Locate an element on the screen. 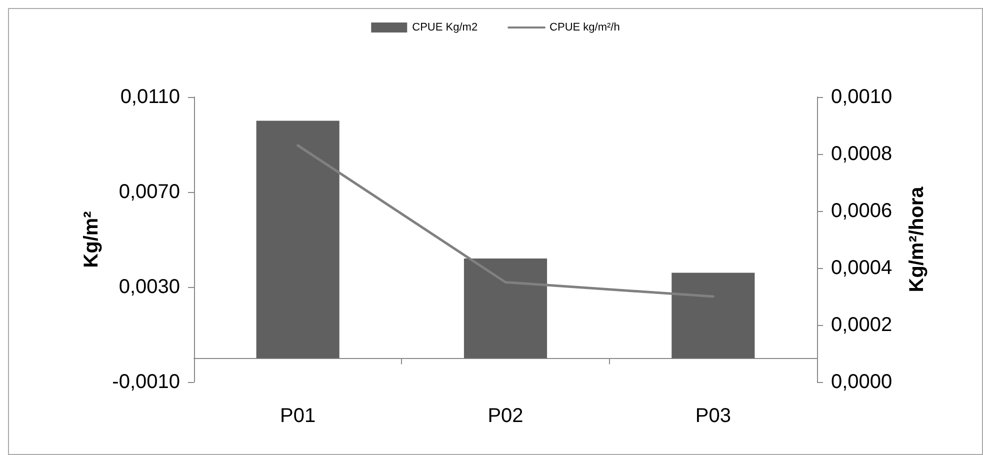 The width and height of the screenshot is (983, 455). y-tick-label: -0,0010 is located at coordinates (146, 382).